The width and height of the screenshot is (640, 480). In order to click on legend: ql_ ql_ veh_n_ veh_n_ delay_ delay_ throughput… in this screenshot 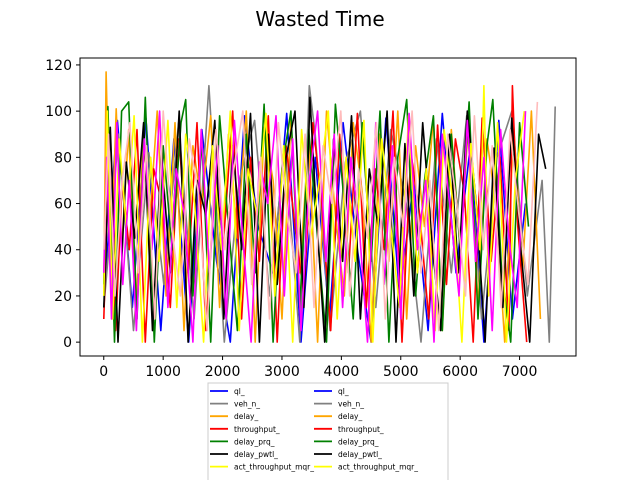, I will do `click(328, 431)`.